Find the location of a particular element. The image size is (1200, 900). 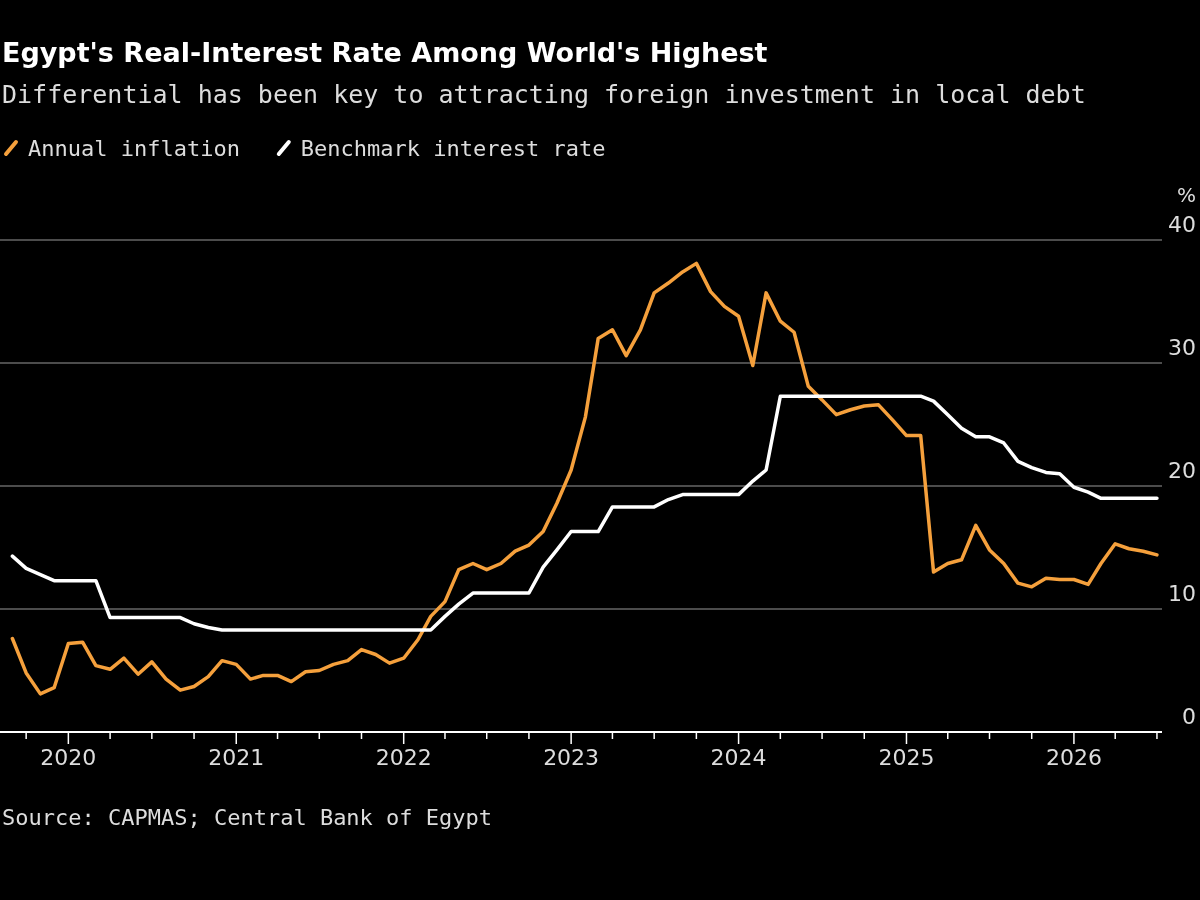

y-tick-label: 30 is located at coordinates (1182, 347).